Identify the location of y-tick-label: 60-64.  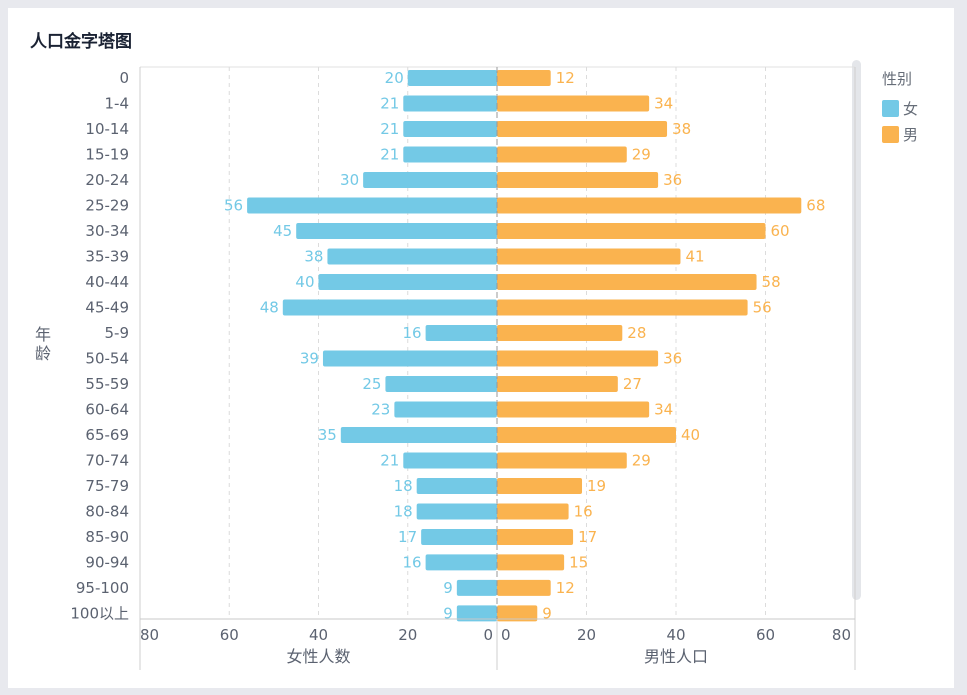
(107, 409).